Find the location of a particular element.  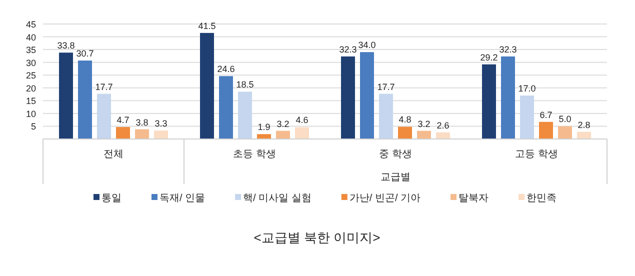

data-label: 2.8 is located at coordinates (584, 125).